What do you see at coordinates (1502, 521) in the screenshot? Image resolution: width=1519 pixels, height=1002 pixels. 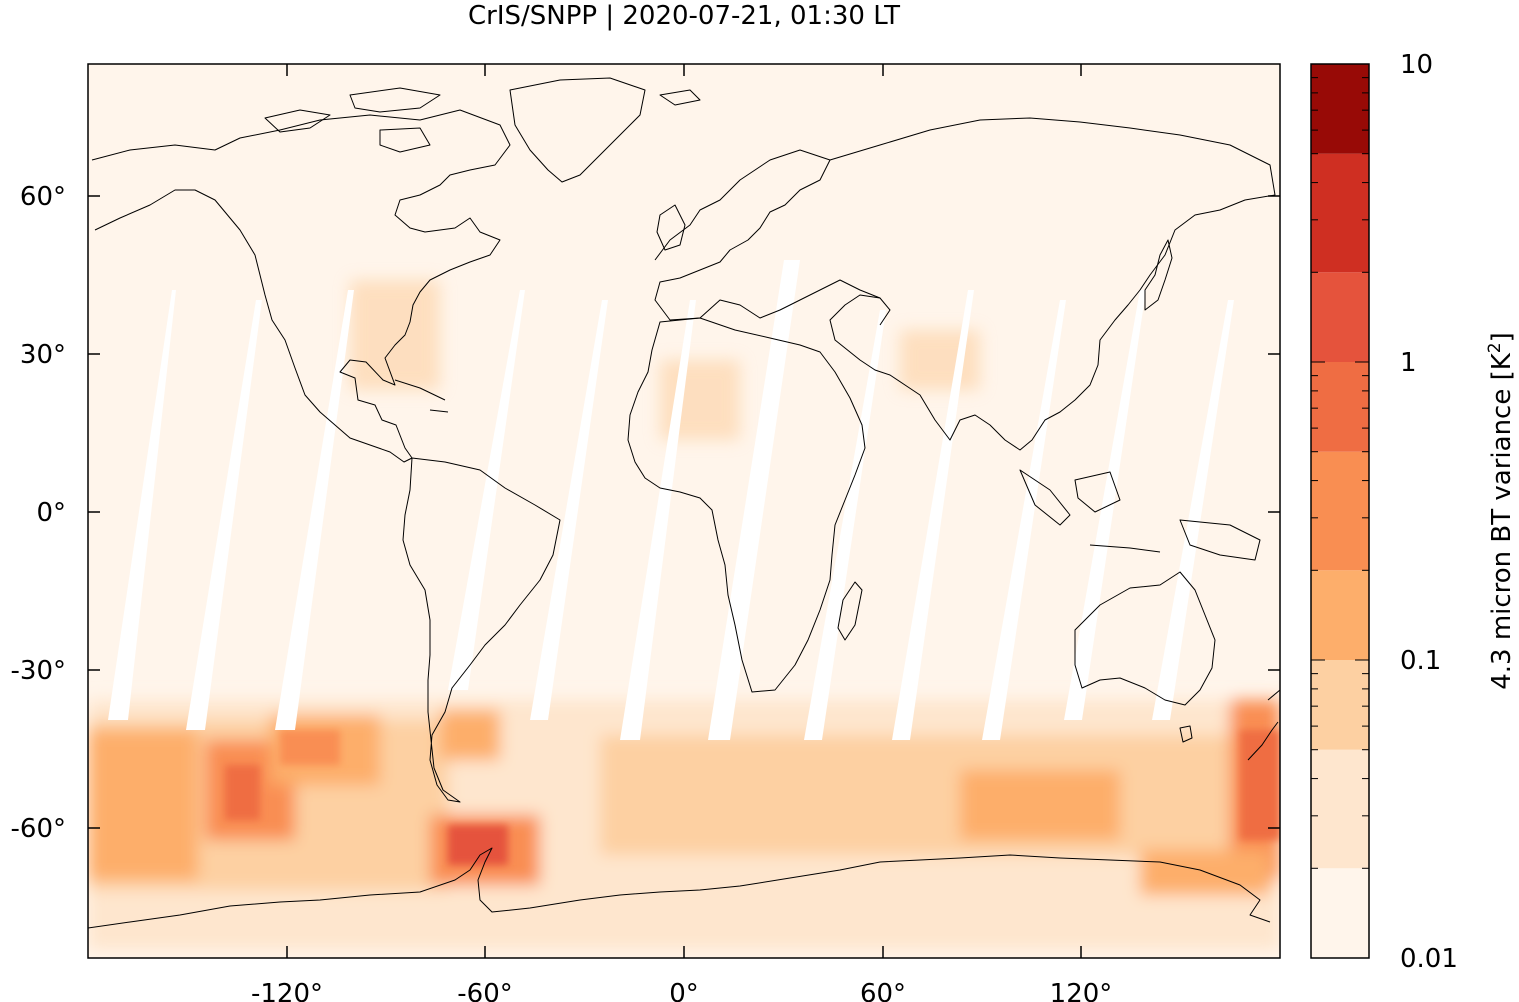 I see `colorbar-label-text: 4.3 micron BT variance [K` at bounding box center [1502, 521].